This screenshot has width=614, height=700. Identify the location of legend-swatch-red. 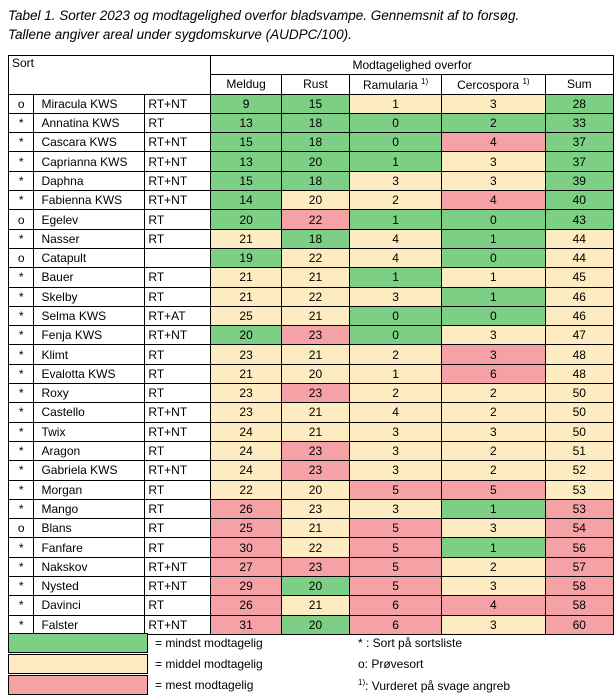
(78, 685).